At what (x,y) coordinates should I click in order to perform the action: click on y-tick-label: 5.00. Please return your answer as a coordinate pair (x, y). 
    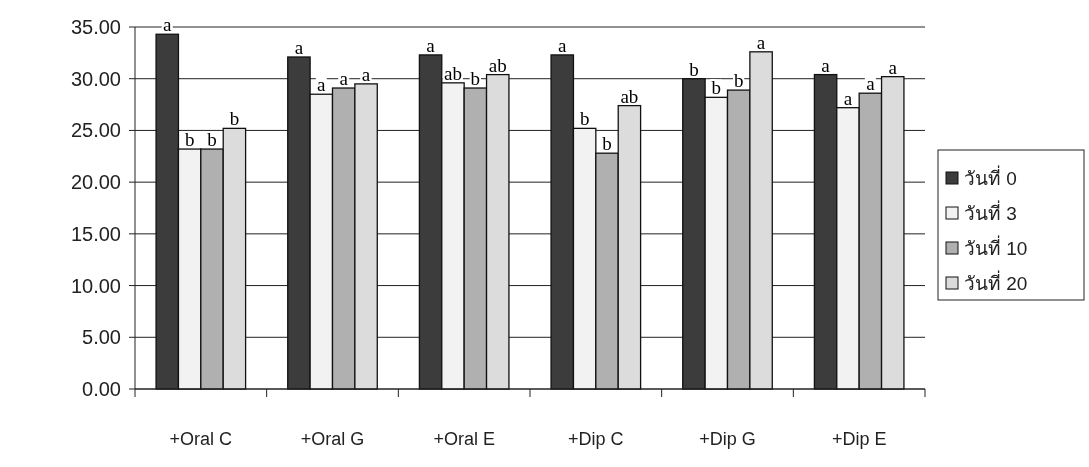
    Looking at the image, I should click on (101, 337).